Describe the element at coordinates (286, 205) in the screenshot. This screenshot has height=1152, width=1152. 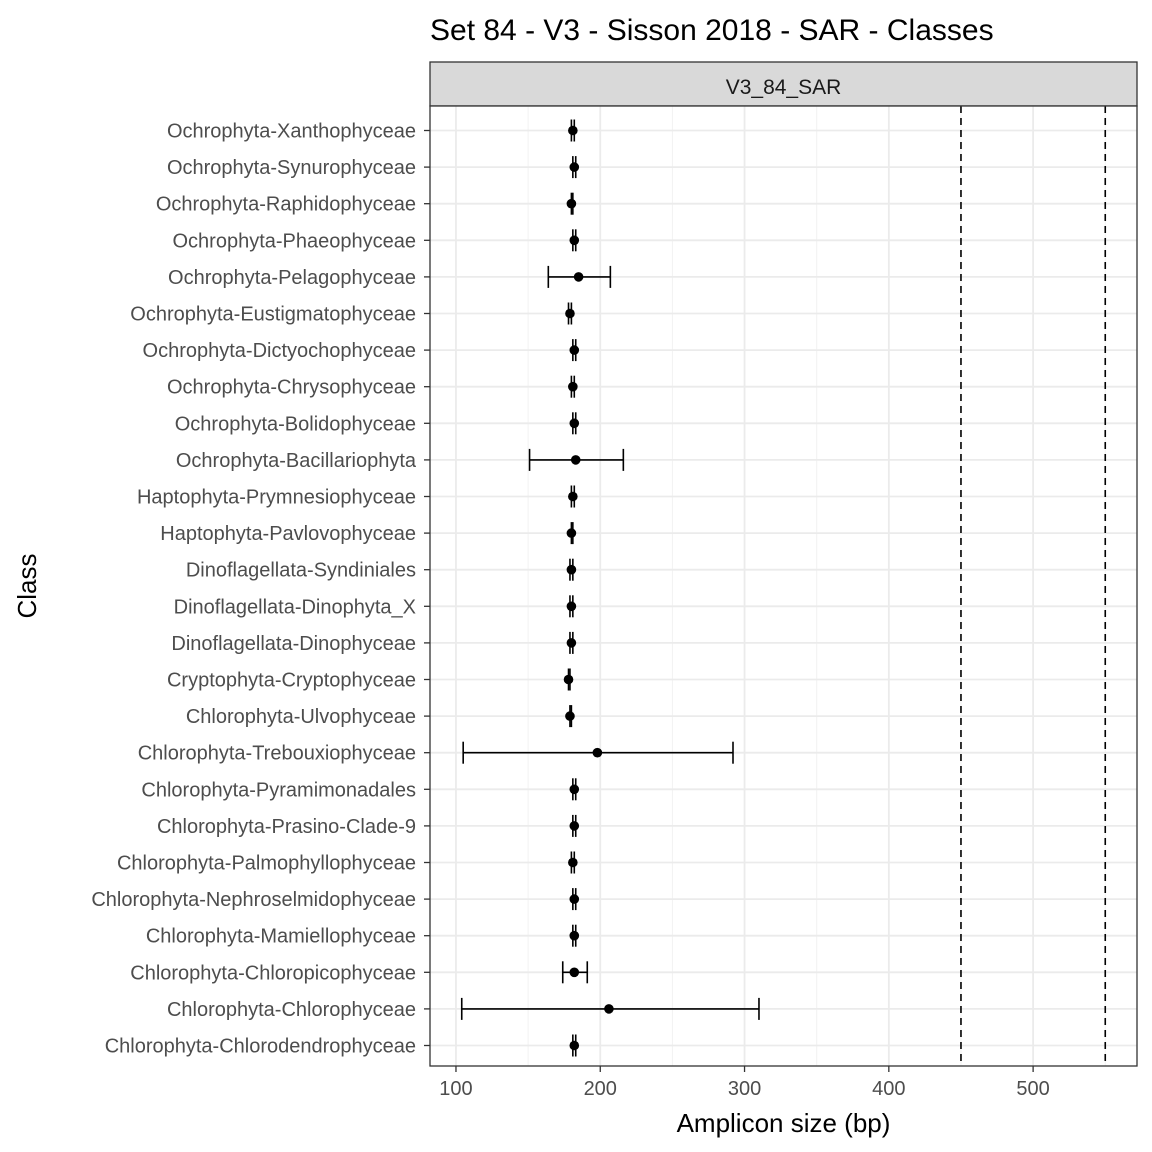
I see `y-tick-label: Ochrophyta-Raphidophyceae` at that location.